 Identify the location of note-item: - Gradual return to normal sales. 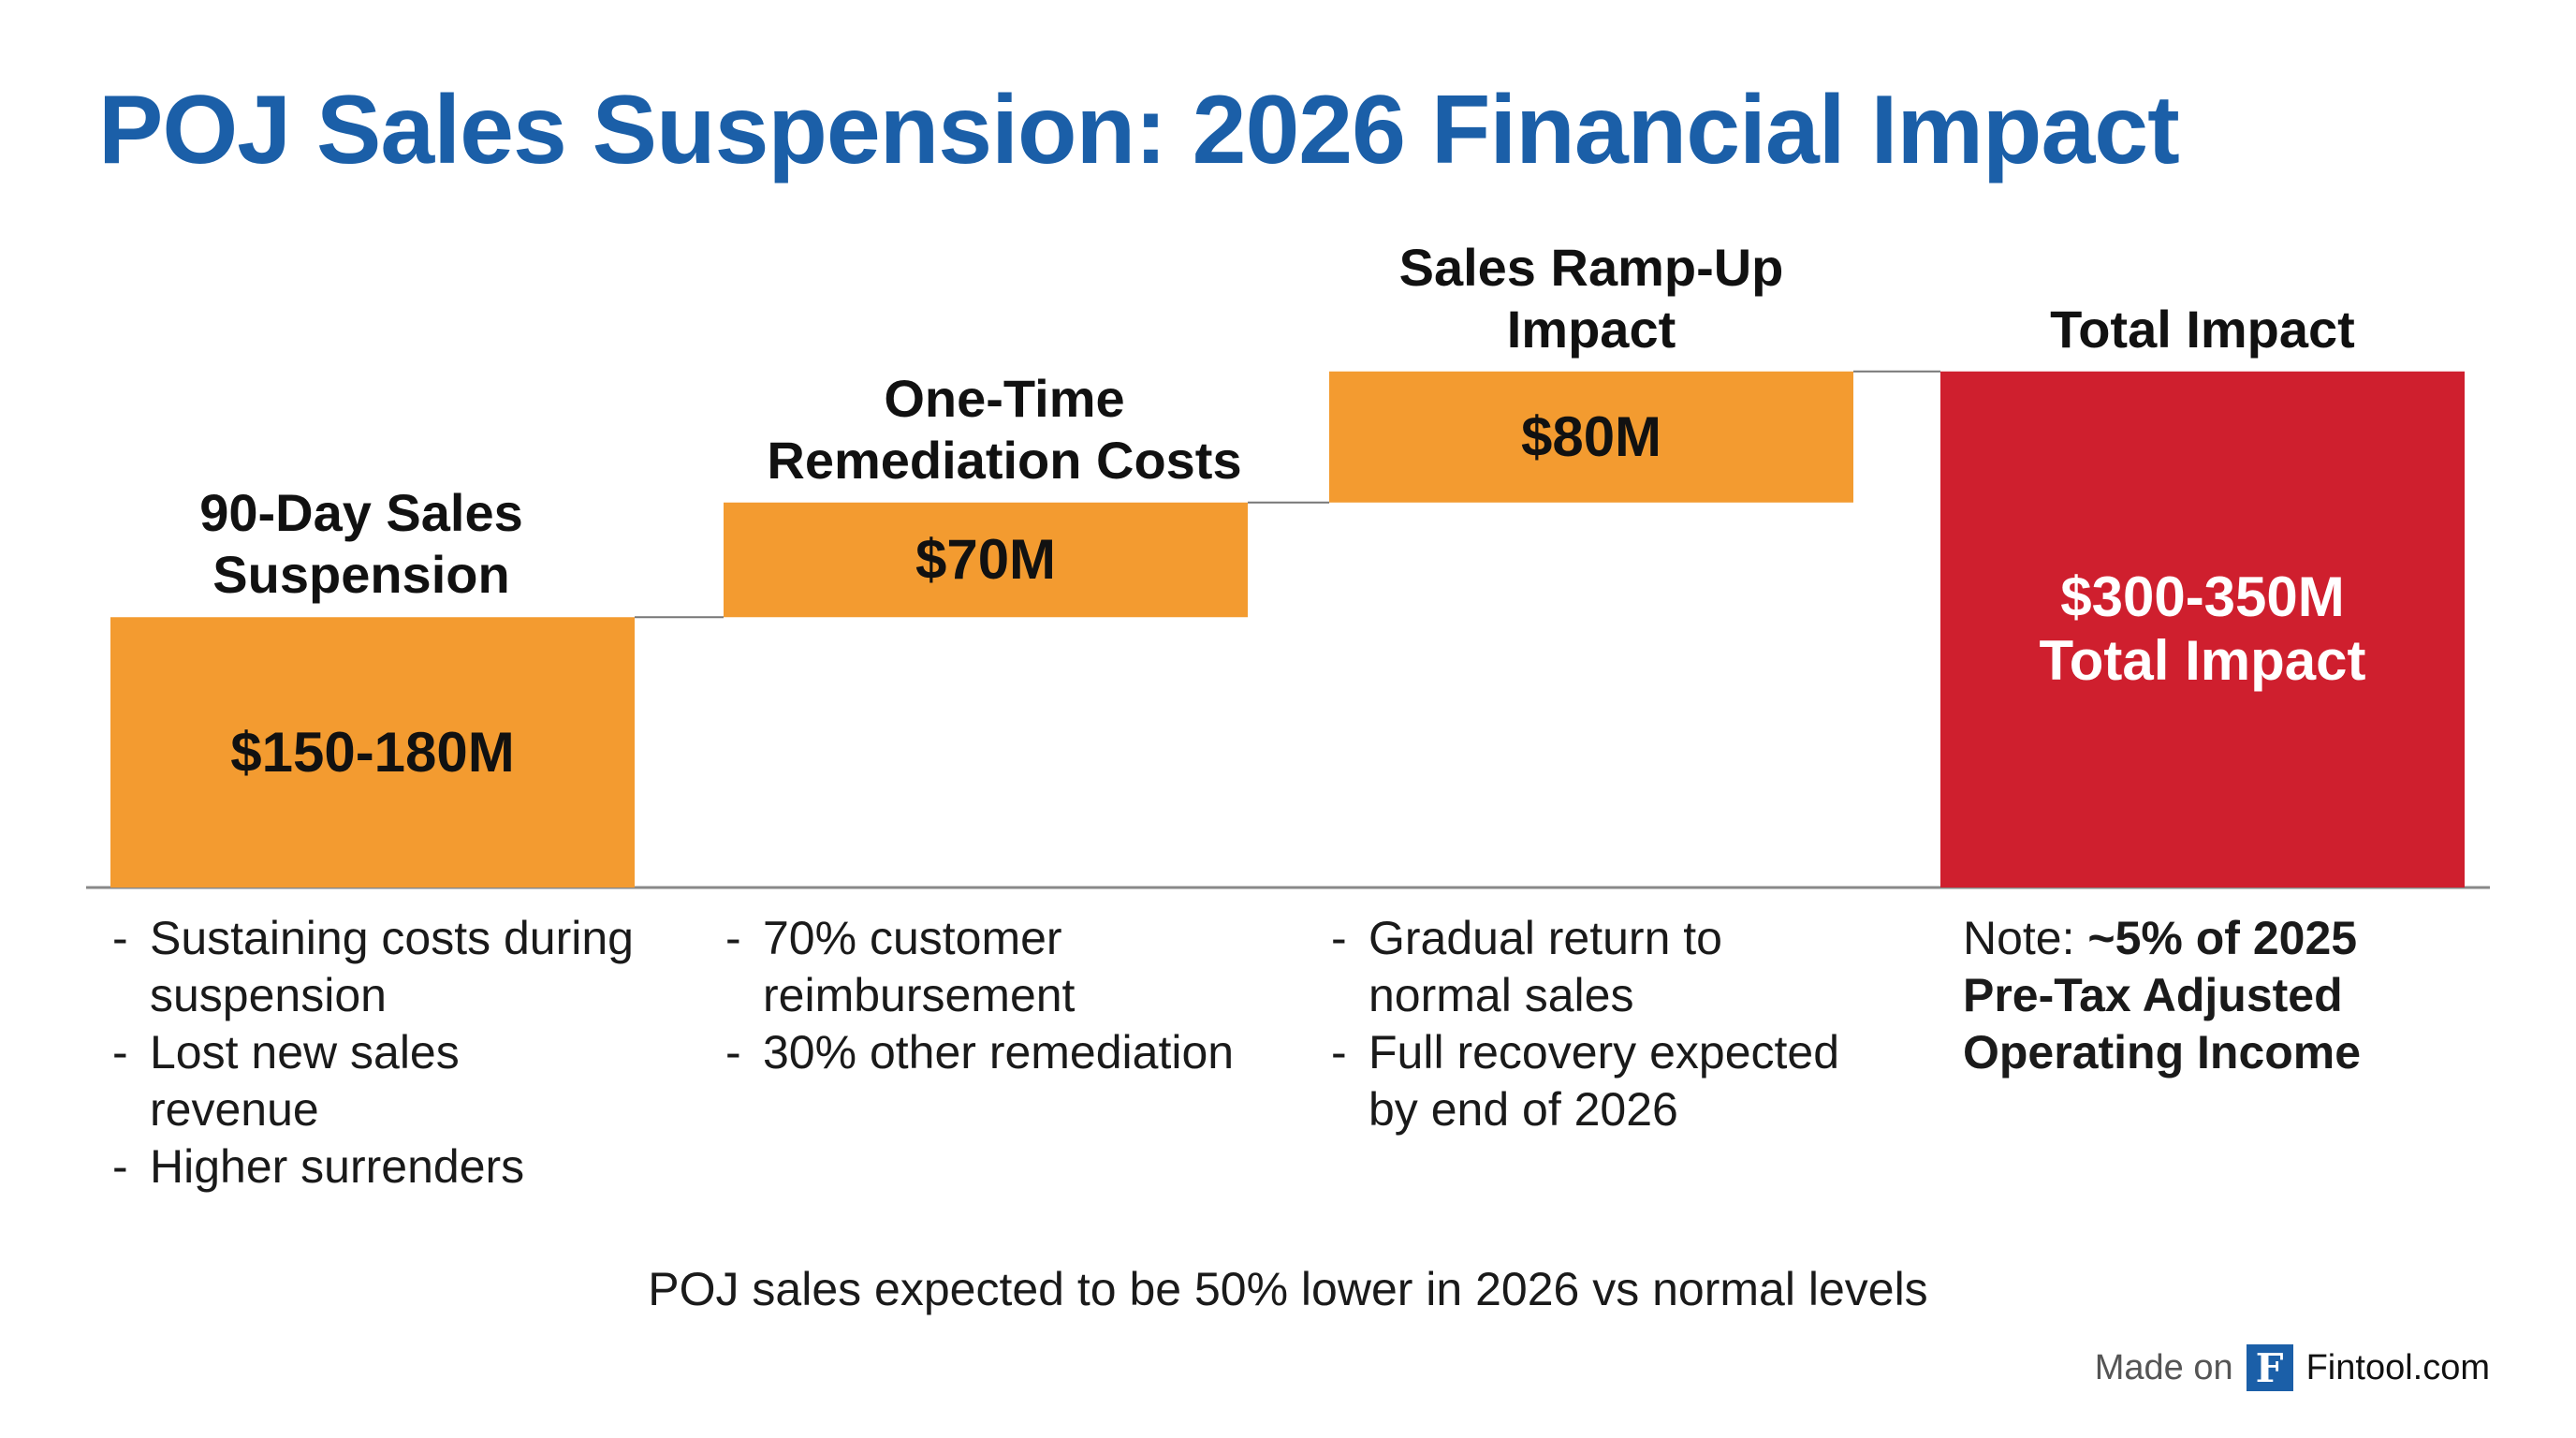
(1593, 967).